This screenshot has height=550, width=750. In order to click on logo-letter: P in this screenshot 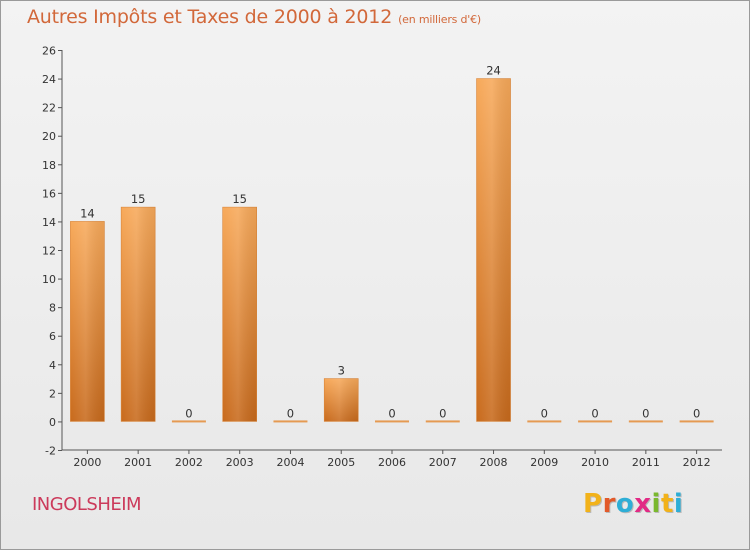, I will do `click(593, 504)`.